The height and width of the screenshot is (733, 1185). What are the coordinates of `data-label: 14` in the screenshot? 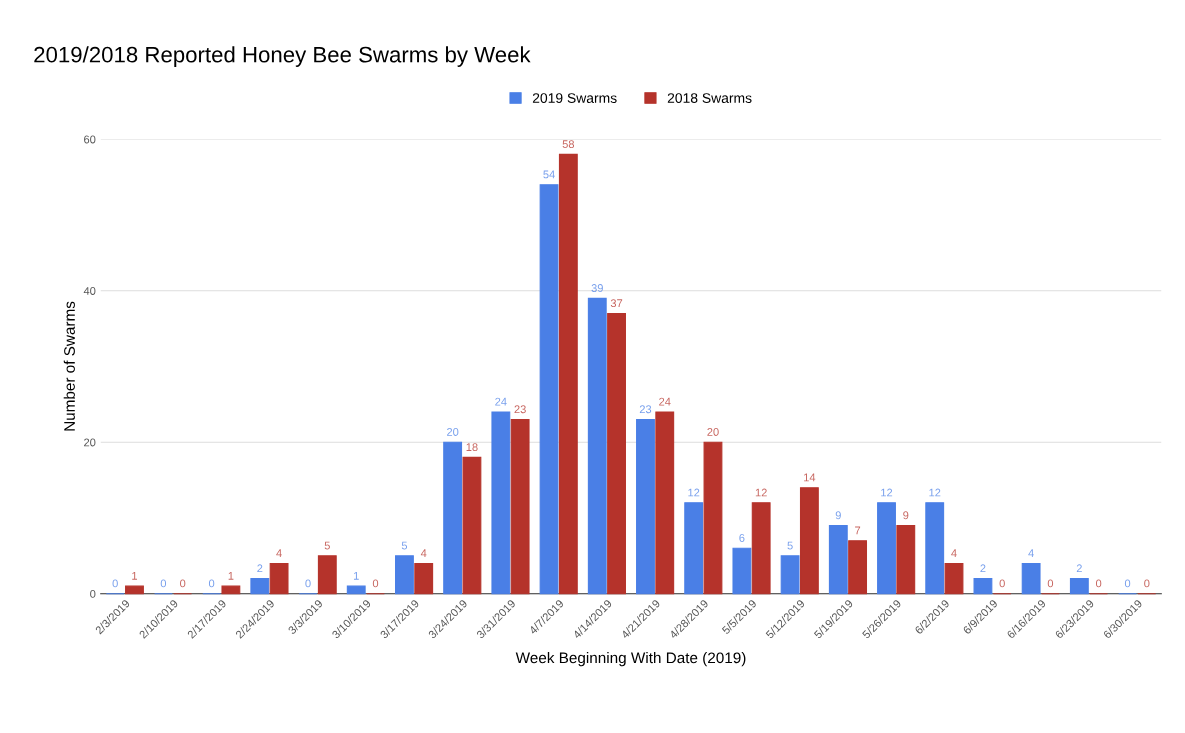 It's located at (810, 477).